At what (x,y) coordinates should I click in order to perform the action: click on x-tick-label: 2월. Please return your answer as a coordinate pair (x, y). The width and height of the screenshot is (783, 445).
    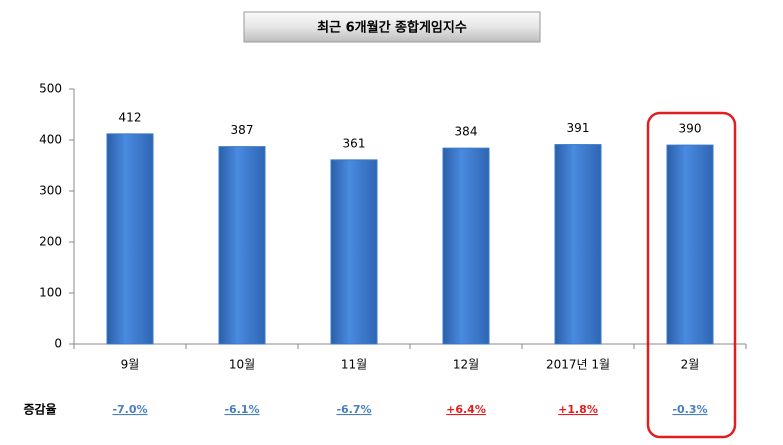
    Looking at the image, I should click on (690, 365).